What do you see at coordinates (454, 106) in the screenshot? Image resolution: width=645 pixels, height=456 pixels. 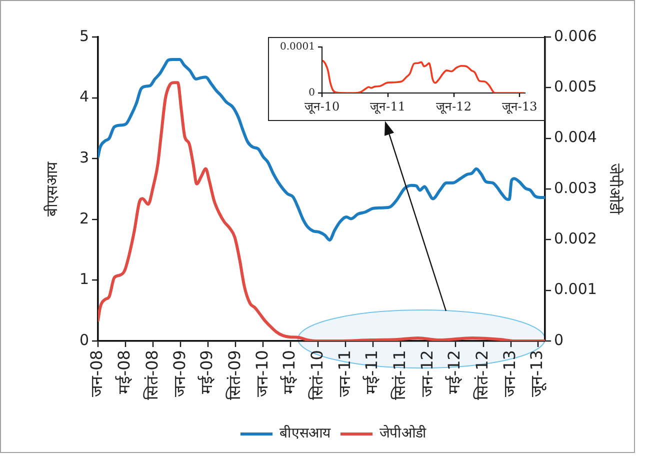 I see `x-tick-label: जून-12` at bounding box center [454, 106].